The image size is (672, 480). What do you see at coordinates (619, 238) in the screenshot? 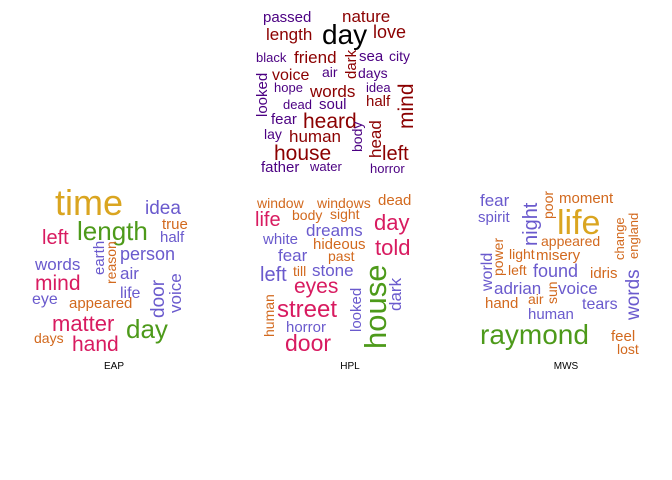
I see `word-mws-change: change` at bounding box center [619, 238].